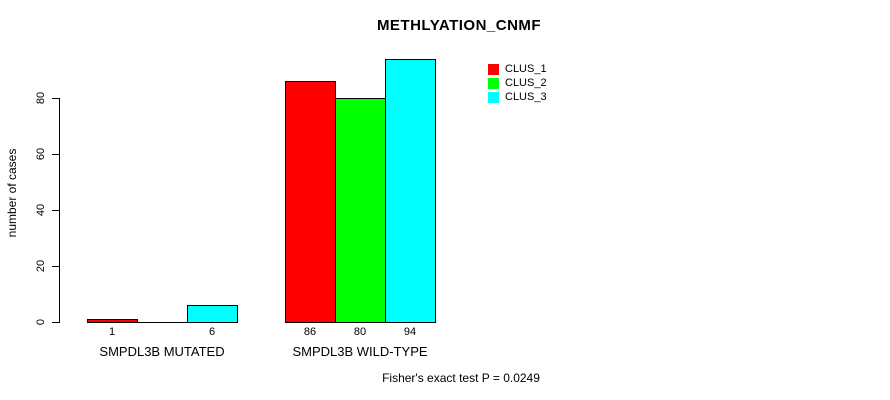  I want to click on y-tick-label: 0, so click(41, 322).